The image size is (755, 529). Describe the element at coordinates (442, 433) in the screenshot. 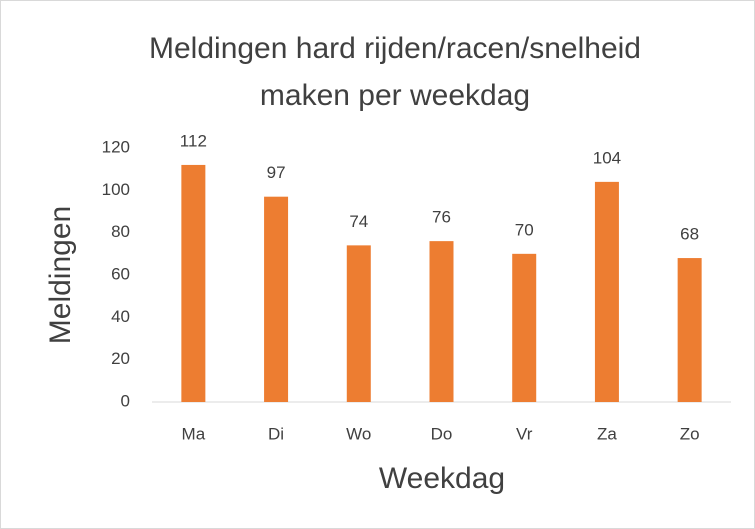

I see `x-tick-label: Do` at that location.